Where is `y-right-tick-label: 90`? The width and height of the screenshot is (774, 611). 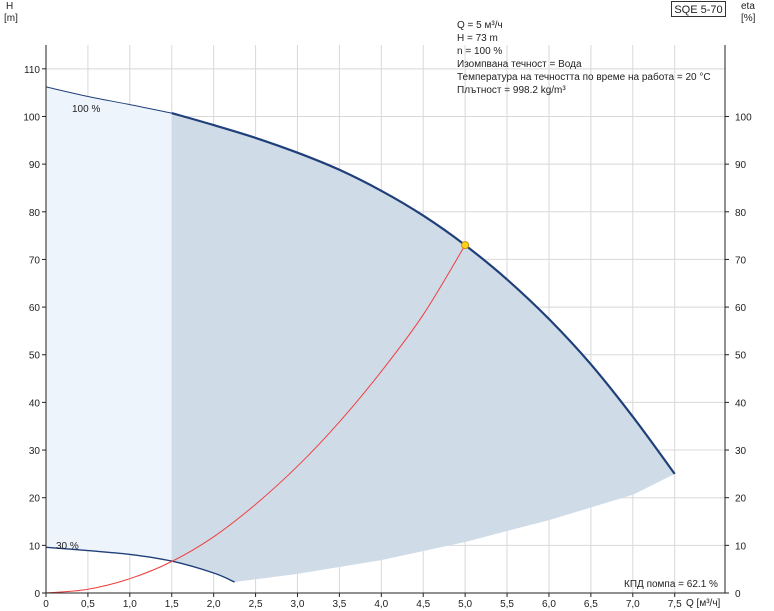 y-right-tick-label: 90 is located at coordinates (741, 165).